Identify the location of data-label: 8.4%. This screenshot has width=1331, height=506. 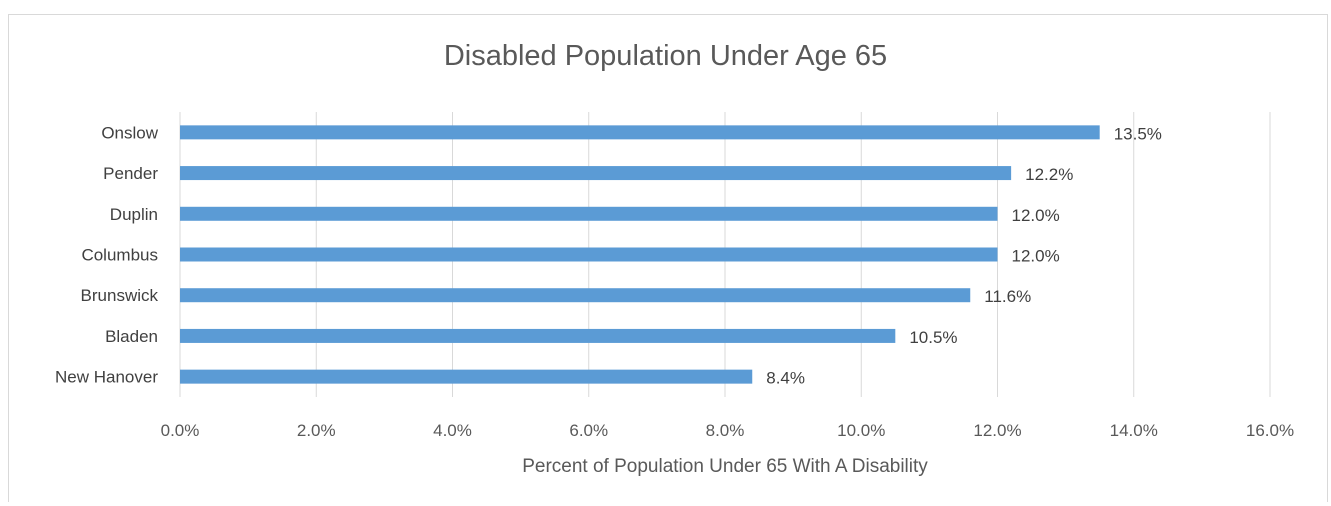
(785, 378).